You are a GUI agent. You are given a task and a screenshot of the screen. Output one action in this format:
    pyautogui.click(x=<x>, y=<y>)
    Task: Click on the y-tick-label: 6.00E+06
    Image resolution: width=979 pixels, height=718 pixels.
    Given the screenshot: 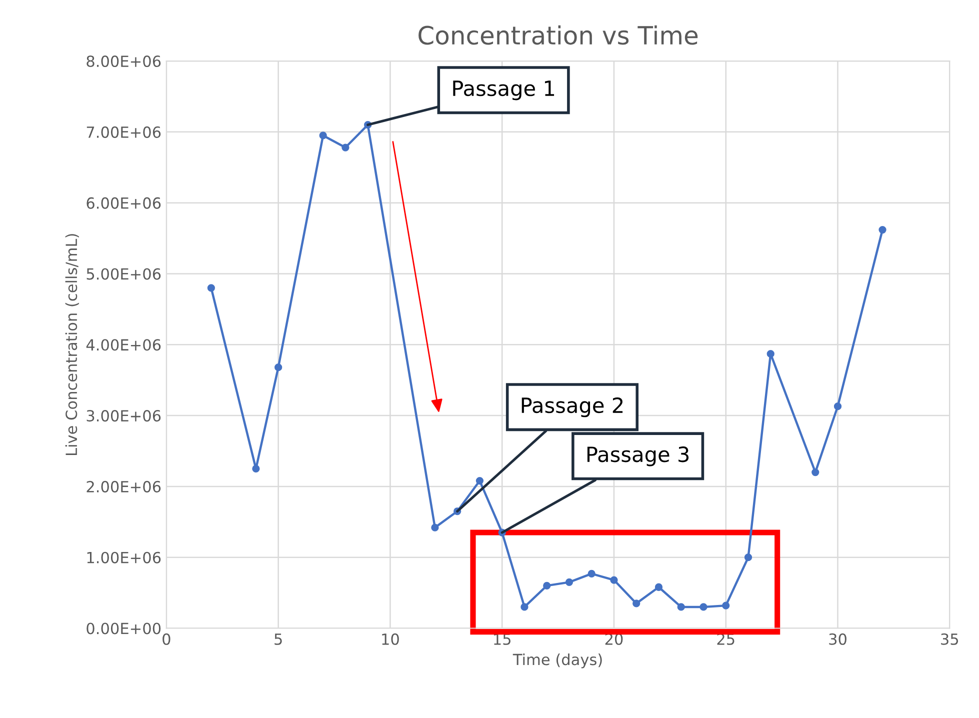 What is the action you would take?
    pyautogui.click(x=123, y=203)
    